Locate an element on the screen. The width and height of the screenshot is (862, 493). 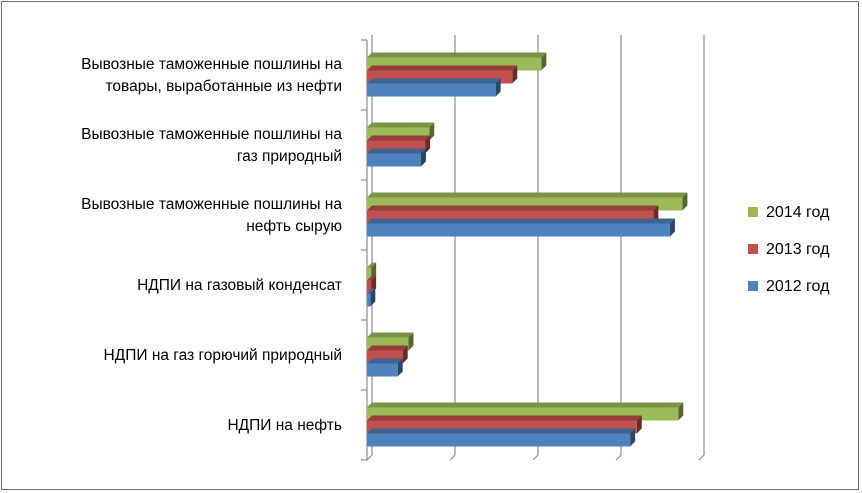
legend-item: 2012 год is located at coordinates (789, 286).